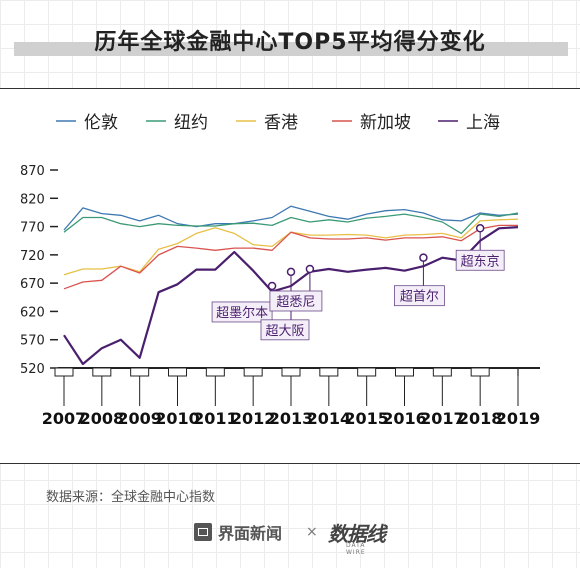 The height and width of the screenshot is (568, 580). I want to click on x-tick-label: 2010, so click(177, 418).